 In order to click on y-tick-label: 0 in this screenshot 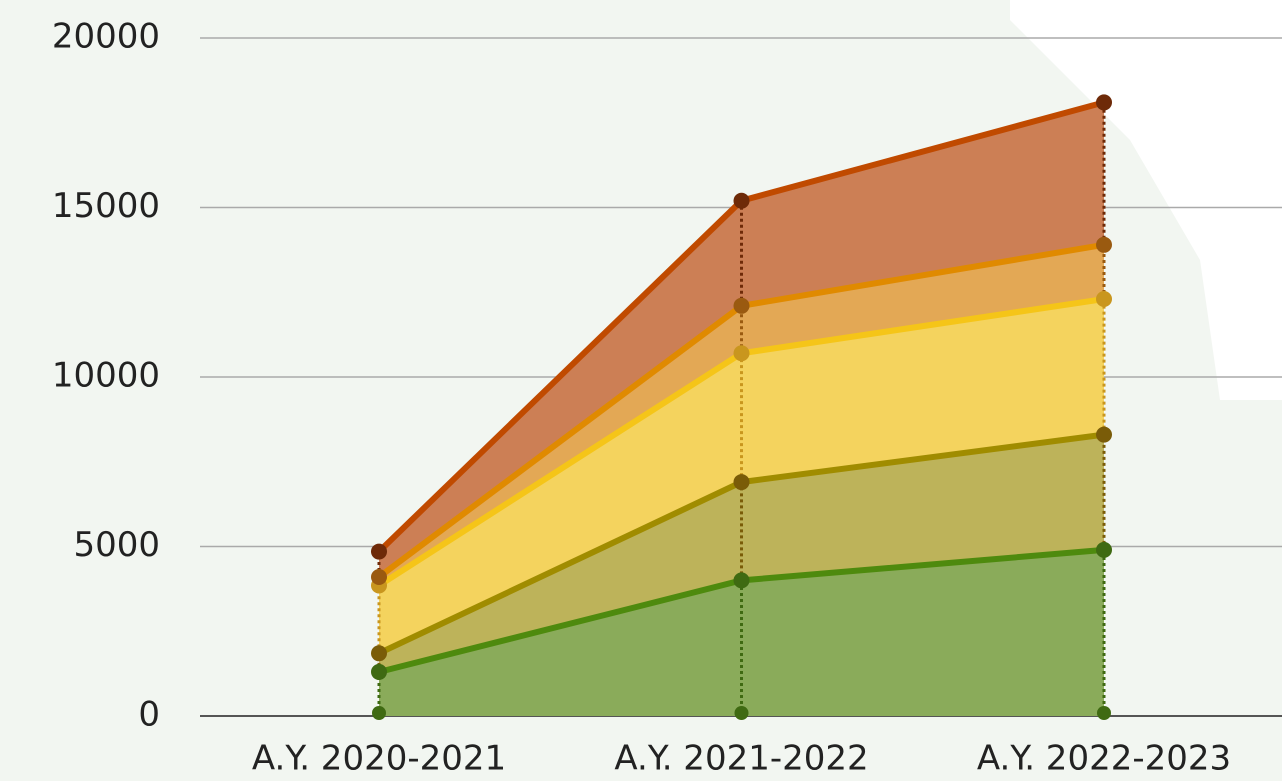, I will do `click(149, 715)`.